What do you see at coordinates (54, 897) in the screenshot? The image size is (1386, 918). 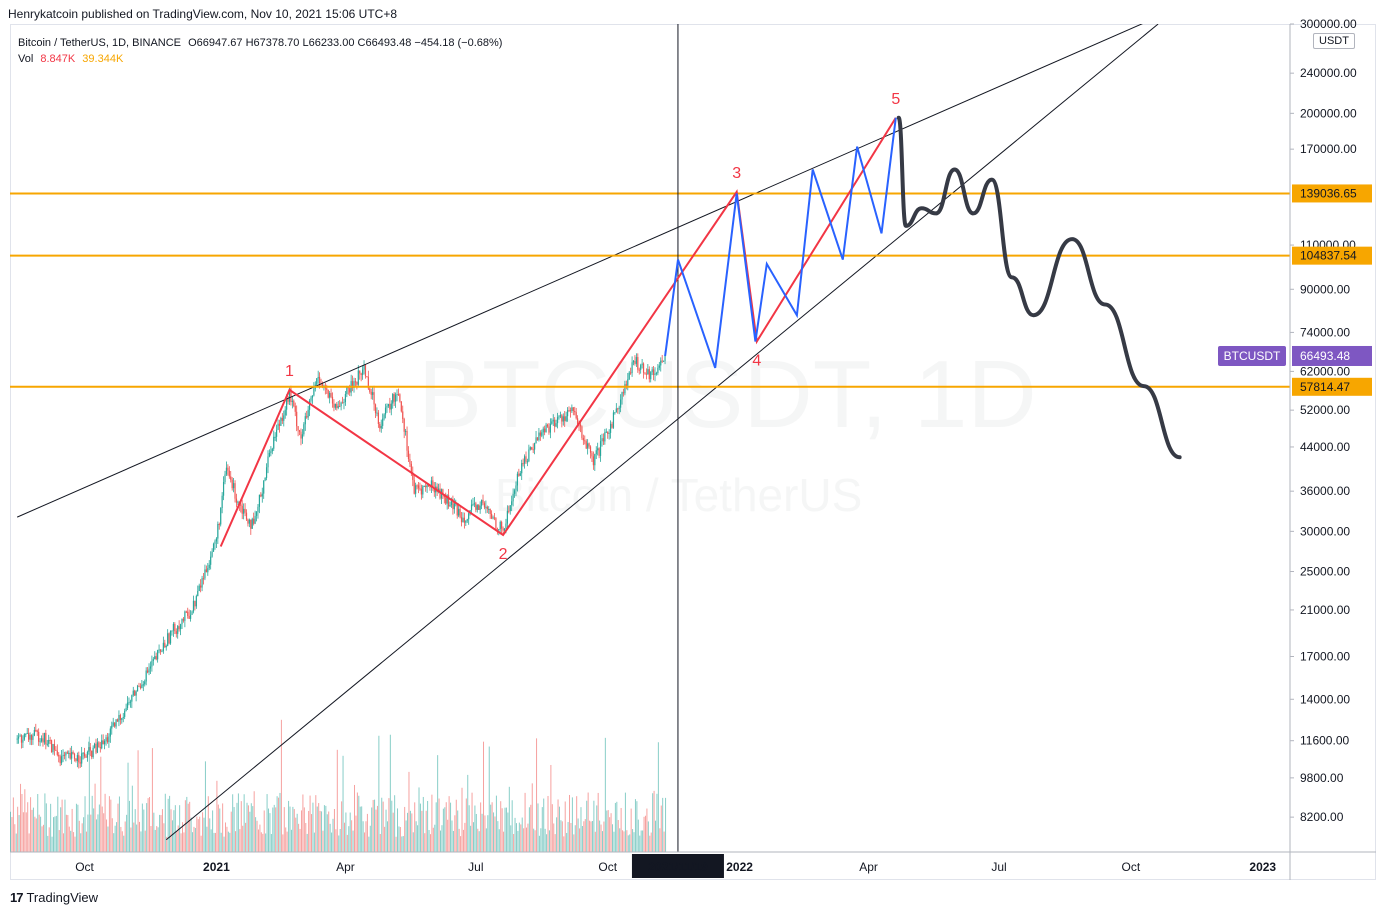 I see `footer-brand: 17 TradingView` at bounding box center [54, 897].